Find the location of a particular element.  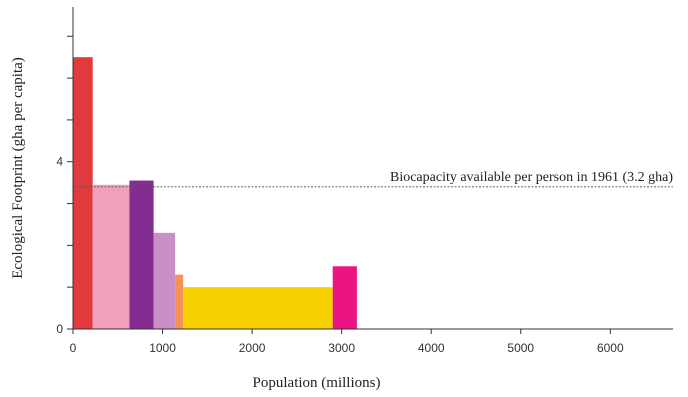

y-tick-label-0: 0 is located at coordinates (59, 329).